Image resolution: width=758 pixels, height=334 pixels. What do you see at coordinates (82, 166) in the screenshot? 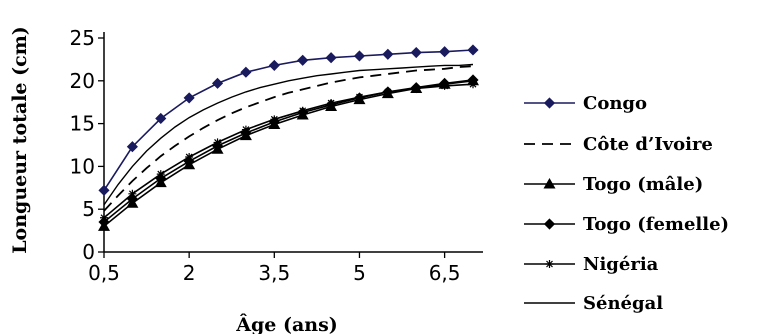
I see `y-tick-label: 10` at bounding box center [82, 166].